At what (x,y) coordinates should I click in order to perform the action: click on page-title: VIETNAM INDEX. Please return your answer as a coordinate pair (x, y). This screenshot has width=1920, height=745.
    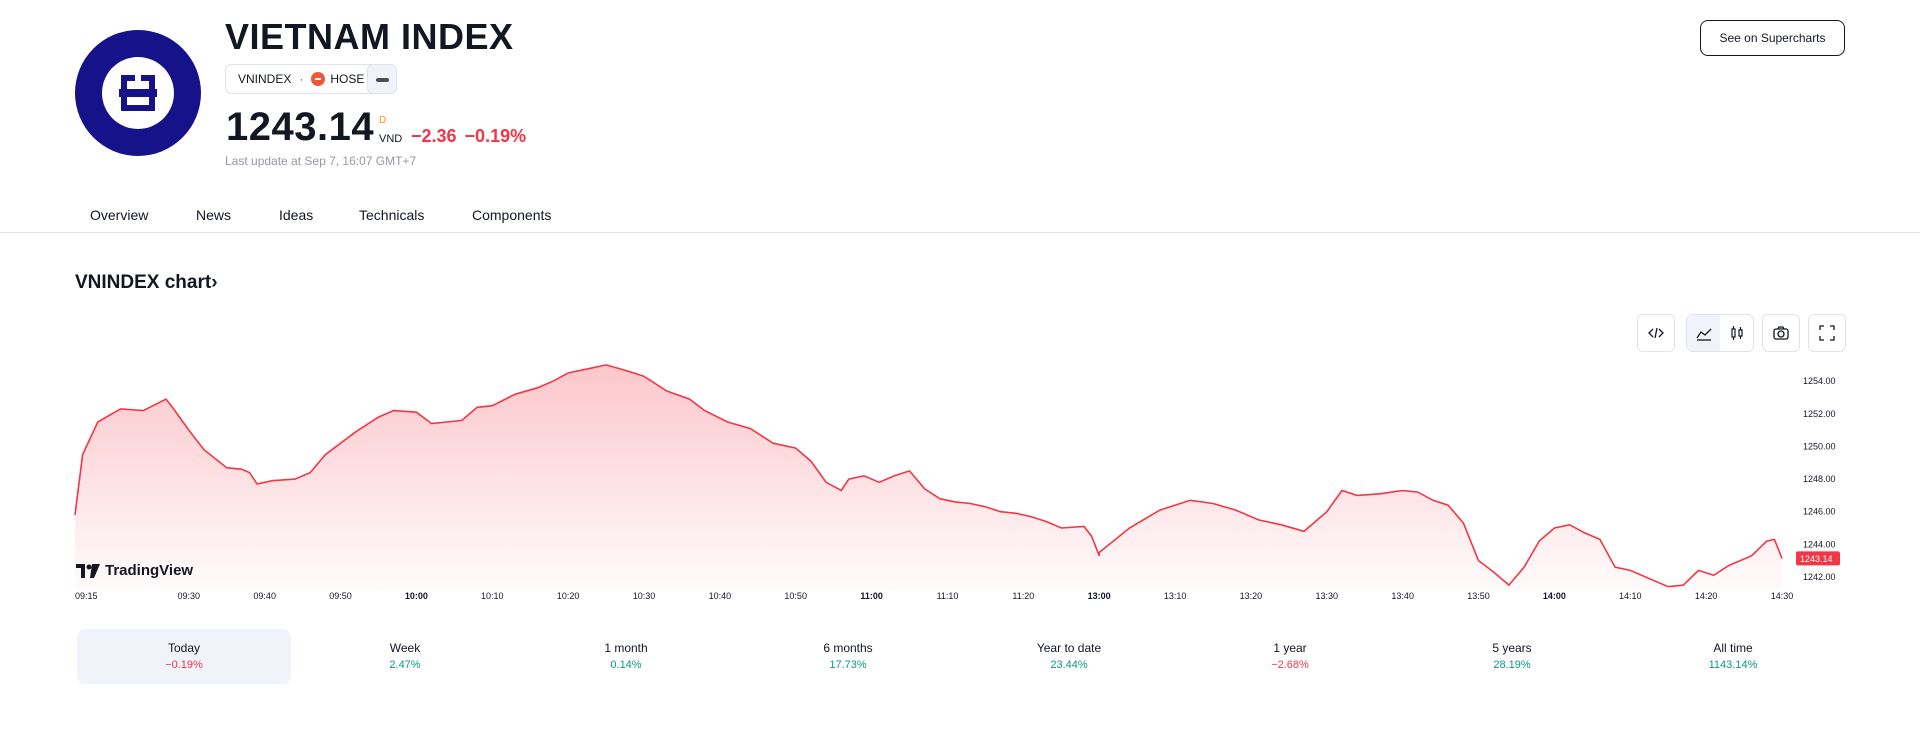
    Looking at the image, I should click on (369, 36).